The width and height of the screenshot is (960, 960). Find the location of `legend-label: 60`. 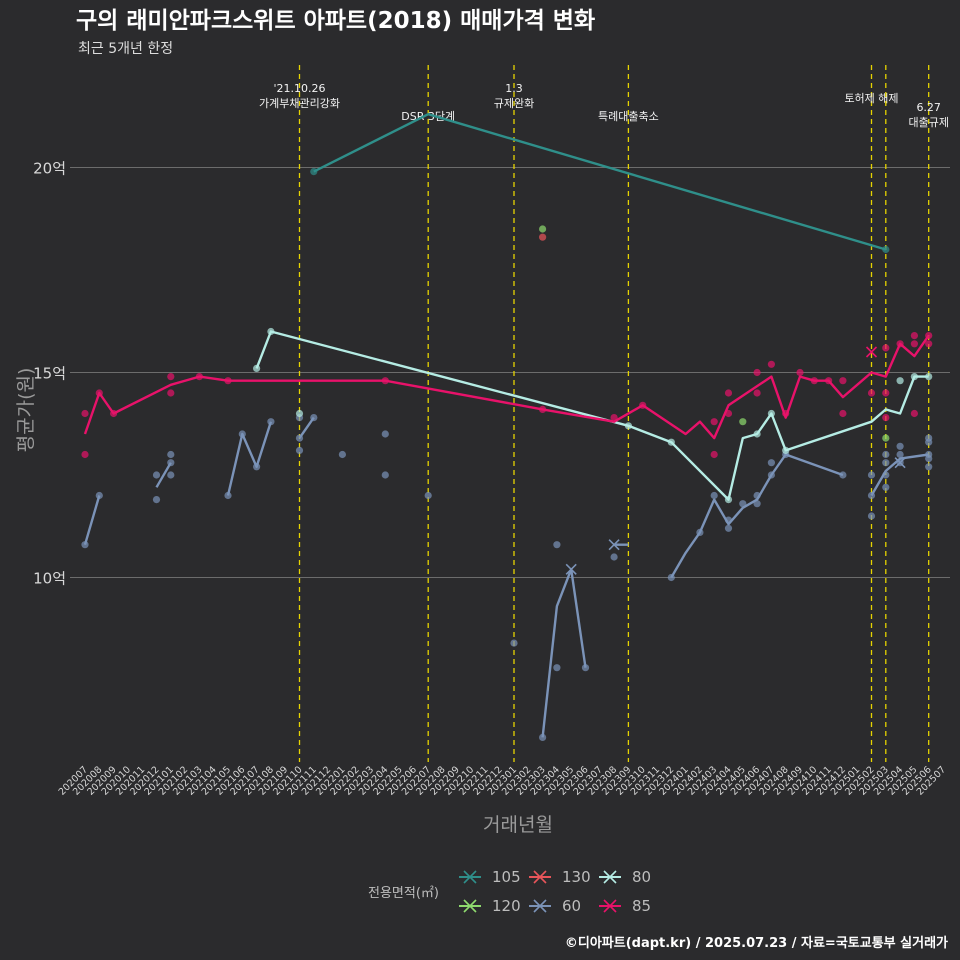

legend-label: 60 is located at coordinates (571, 906).